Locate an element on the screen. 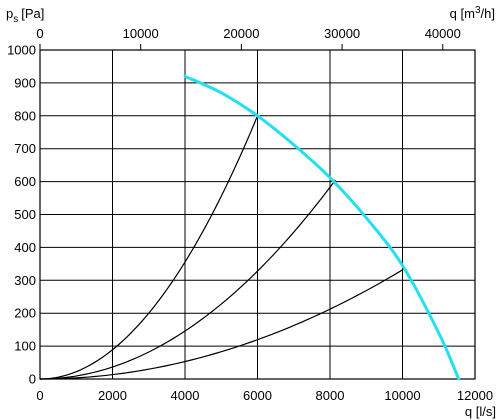 This screenshot has width=500, height=420. x-bottom-tick-label: 12000 is located at coordinates (475, 395).